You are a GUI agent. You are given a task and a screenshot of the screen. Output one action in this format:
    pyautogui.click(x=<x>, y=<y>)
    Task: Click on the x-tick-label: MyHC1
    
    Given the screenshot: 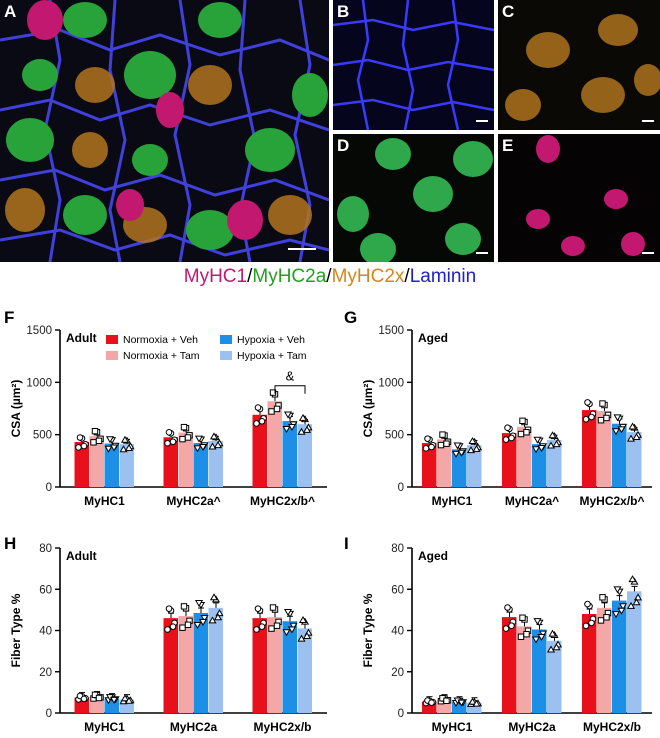 What is the action you would take?
    pyautogui.click(x=104, y=501)
    